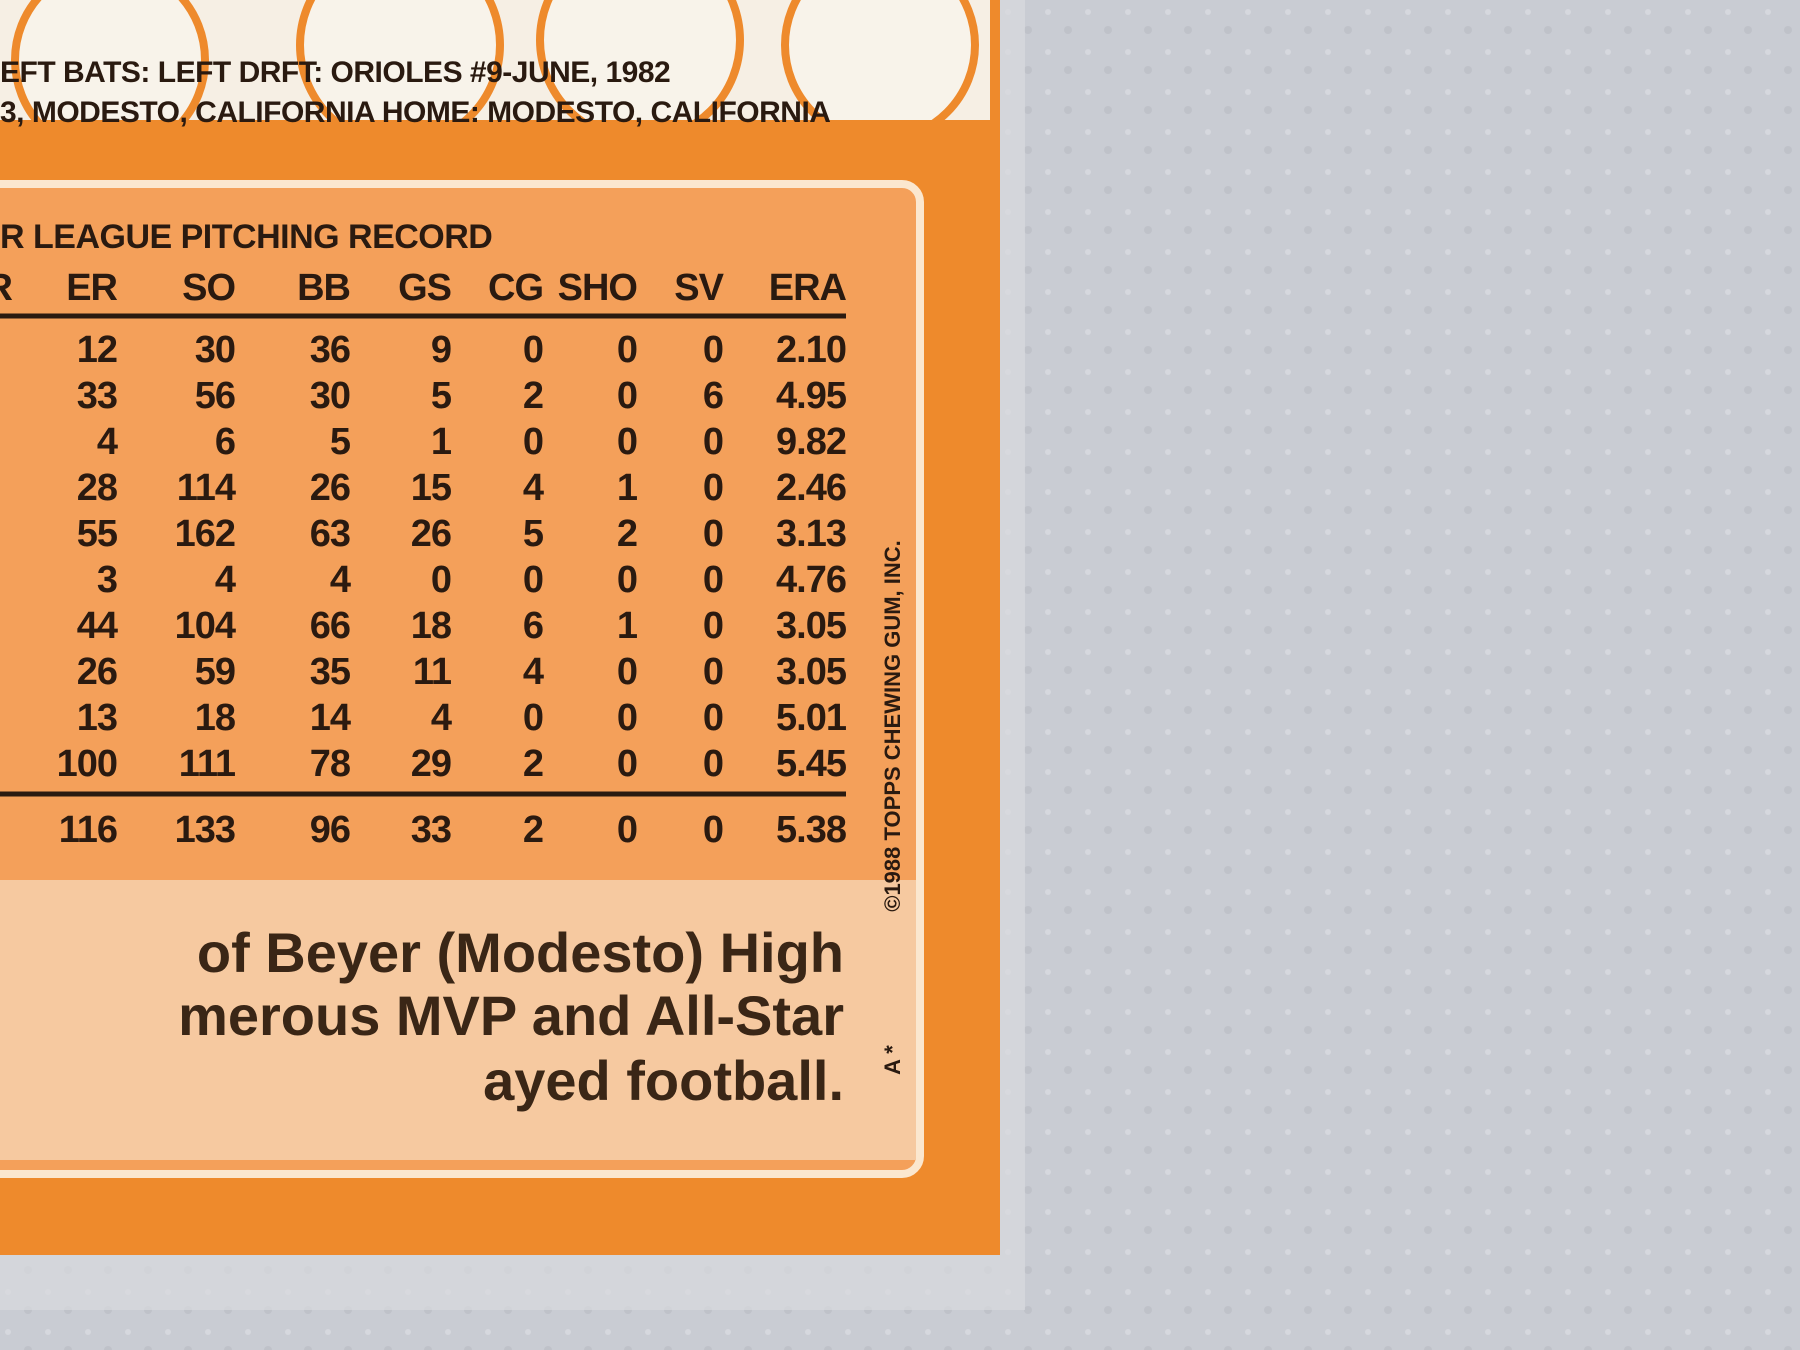 This screenshot has height=1350, width=1800. Describe the element at coordinates (330, 830) in the screenshot. I see `total-cell: 96` at that location.